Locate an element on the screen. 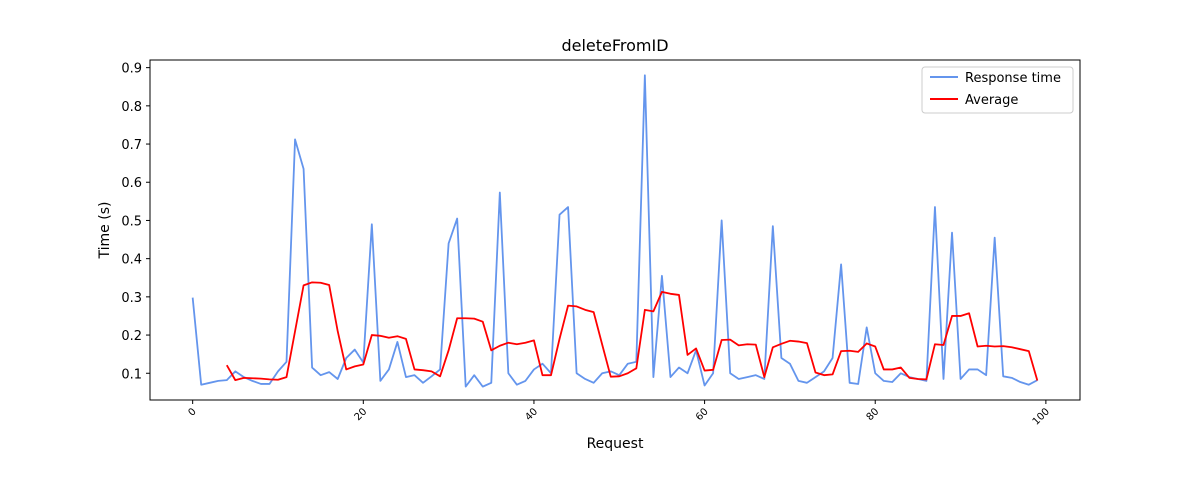  y-tick-label: 0.6 is located at coordinates (131, 183).